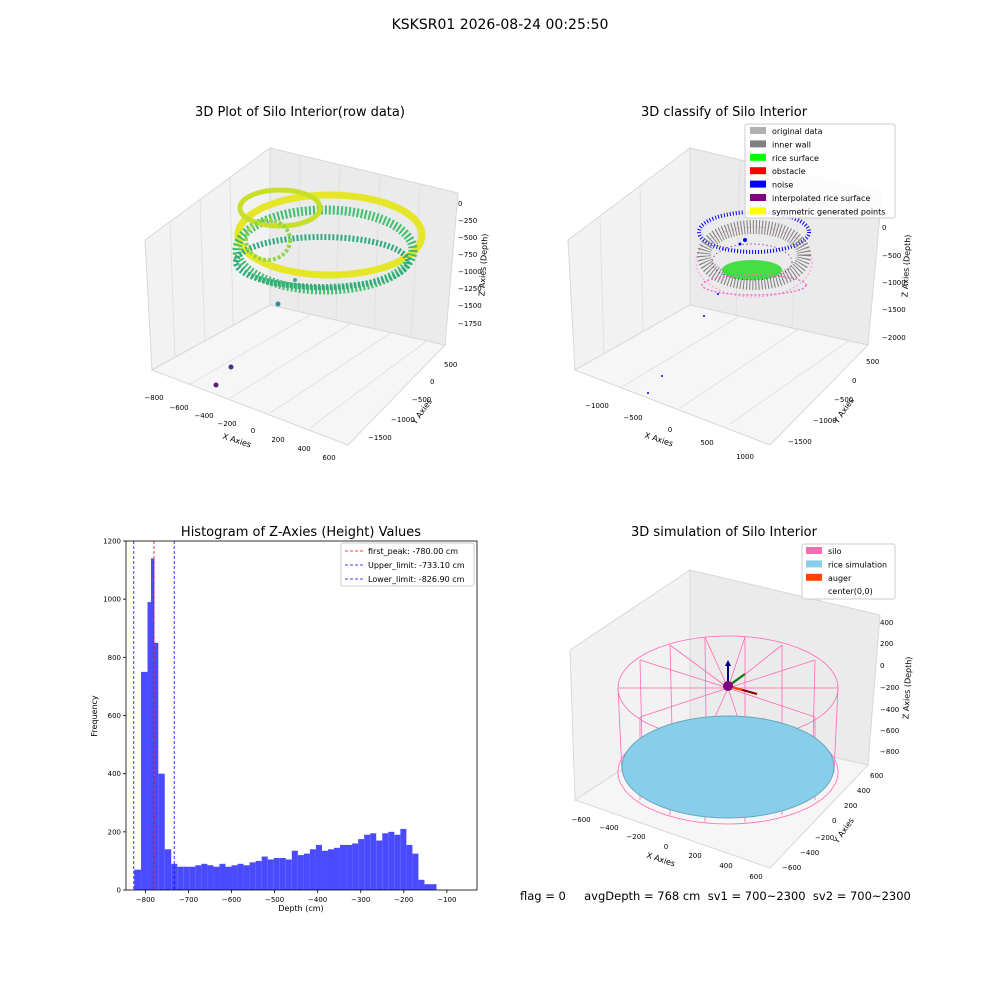 The width and height of the screenshot is (1000, 1000). I want to click on raw-y-tick: 0, so click(432, 382).